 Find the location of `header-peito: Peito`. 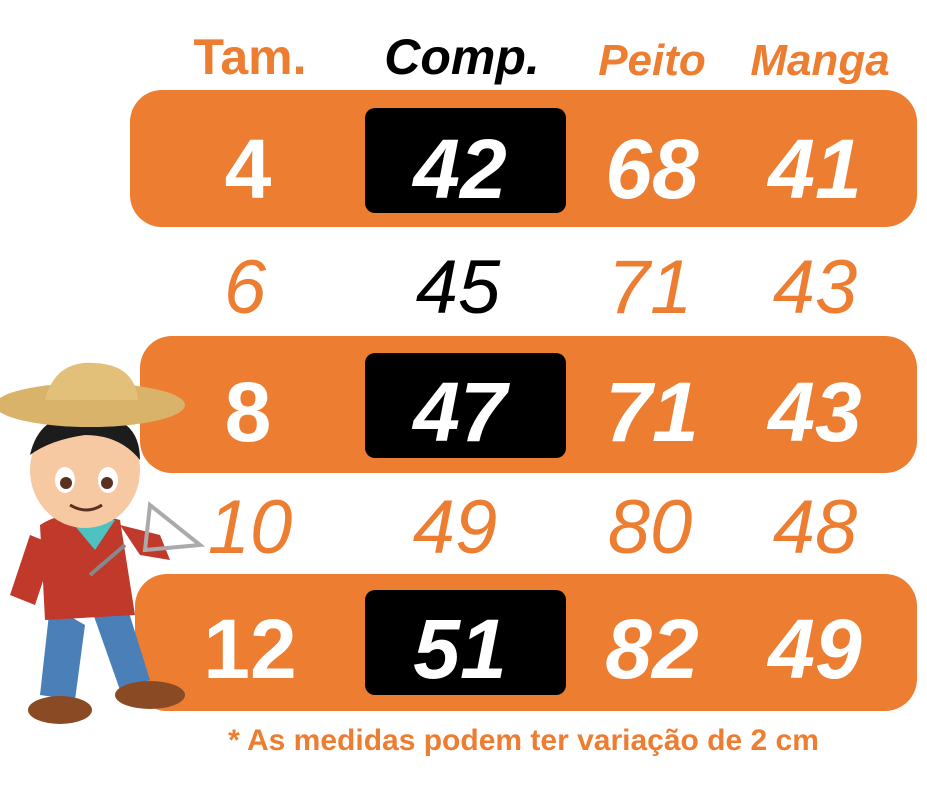

header-peito: Peito is located at coordinates (652, 60).